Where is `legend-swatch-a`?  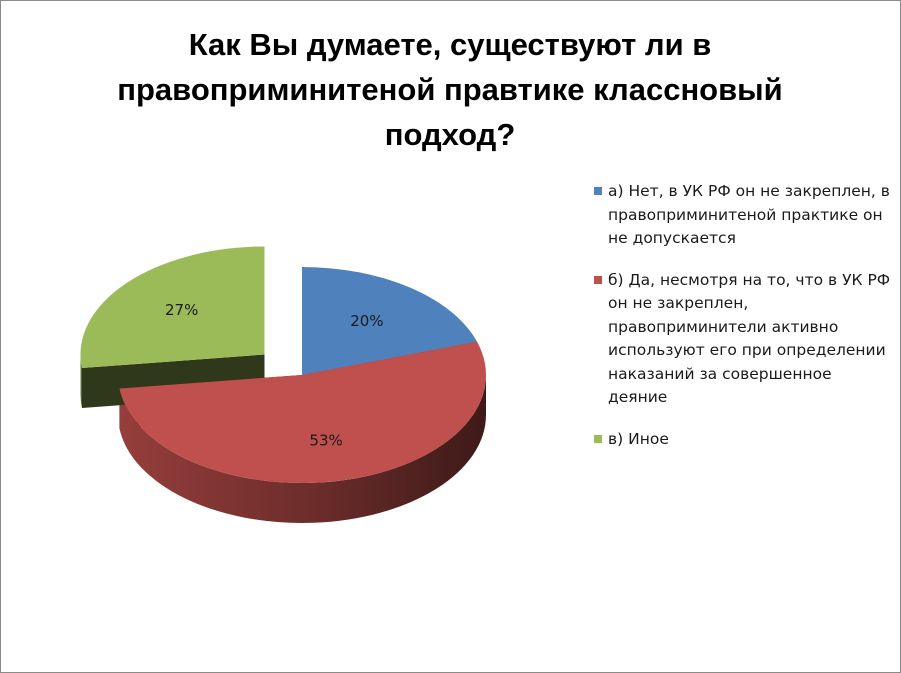
legend-swatch-a is located at coordinates (598, 191).